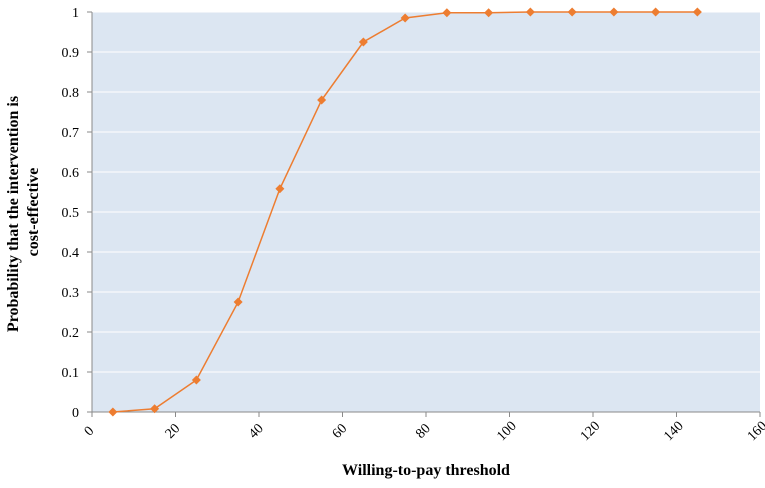 This screenshot has height=488, width=765. I want to click on y-tick-label: 0.1, so click(71, 373).